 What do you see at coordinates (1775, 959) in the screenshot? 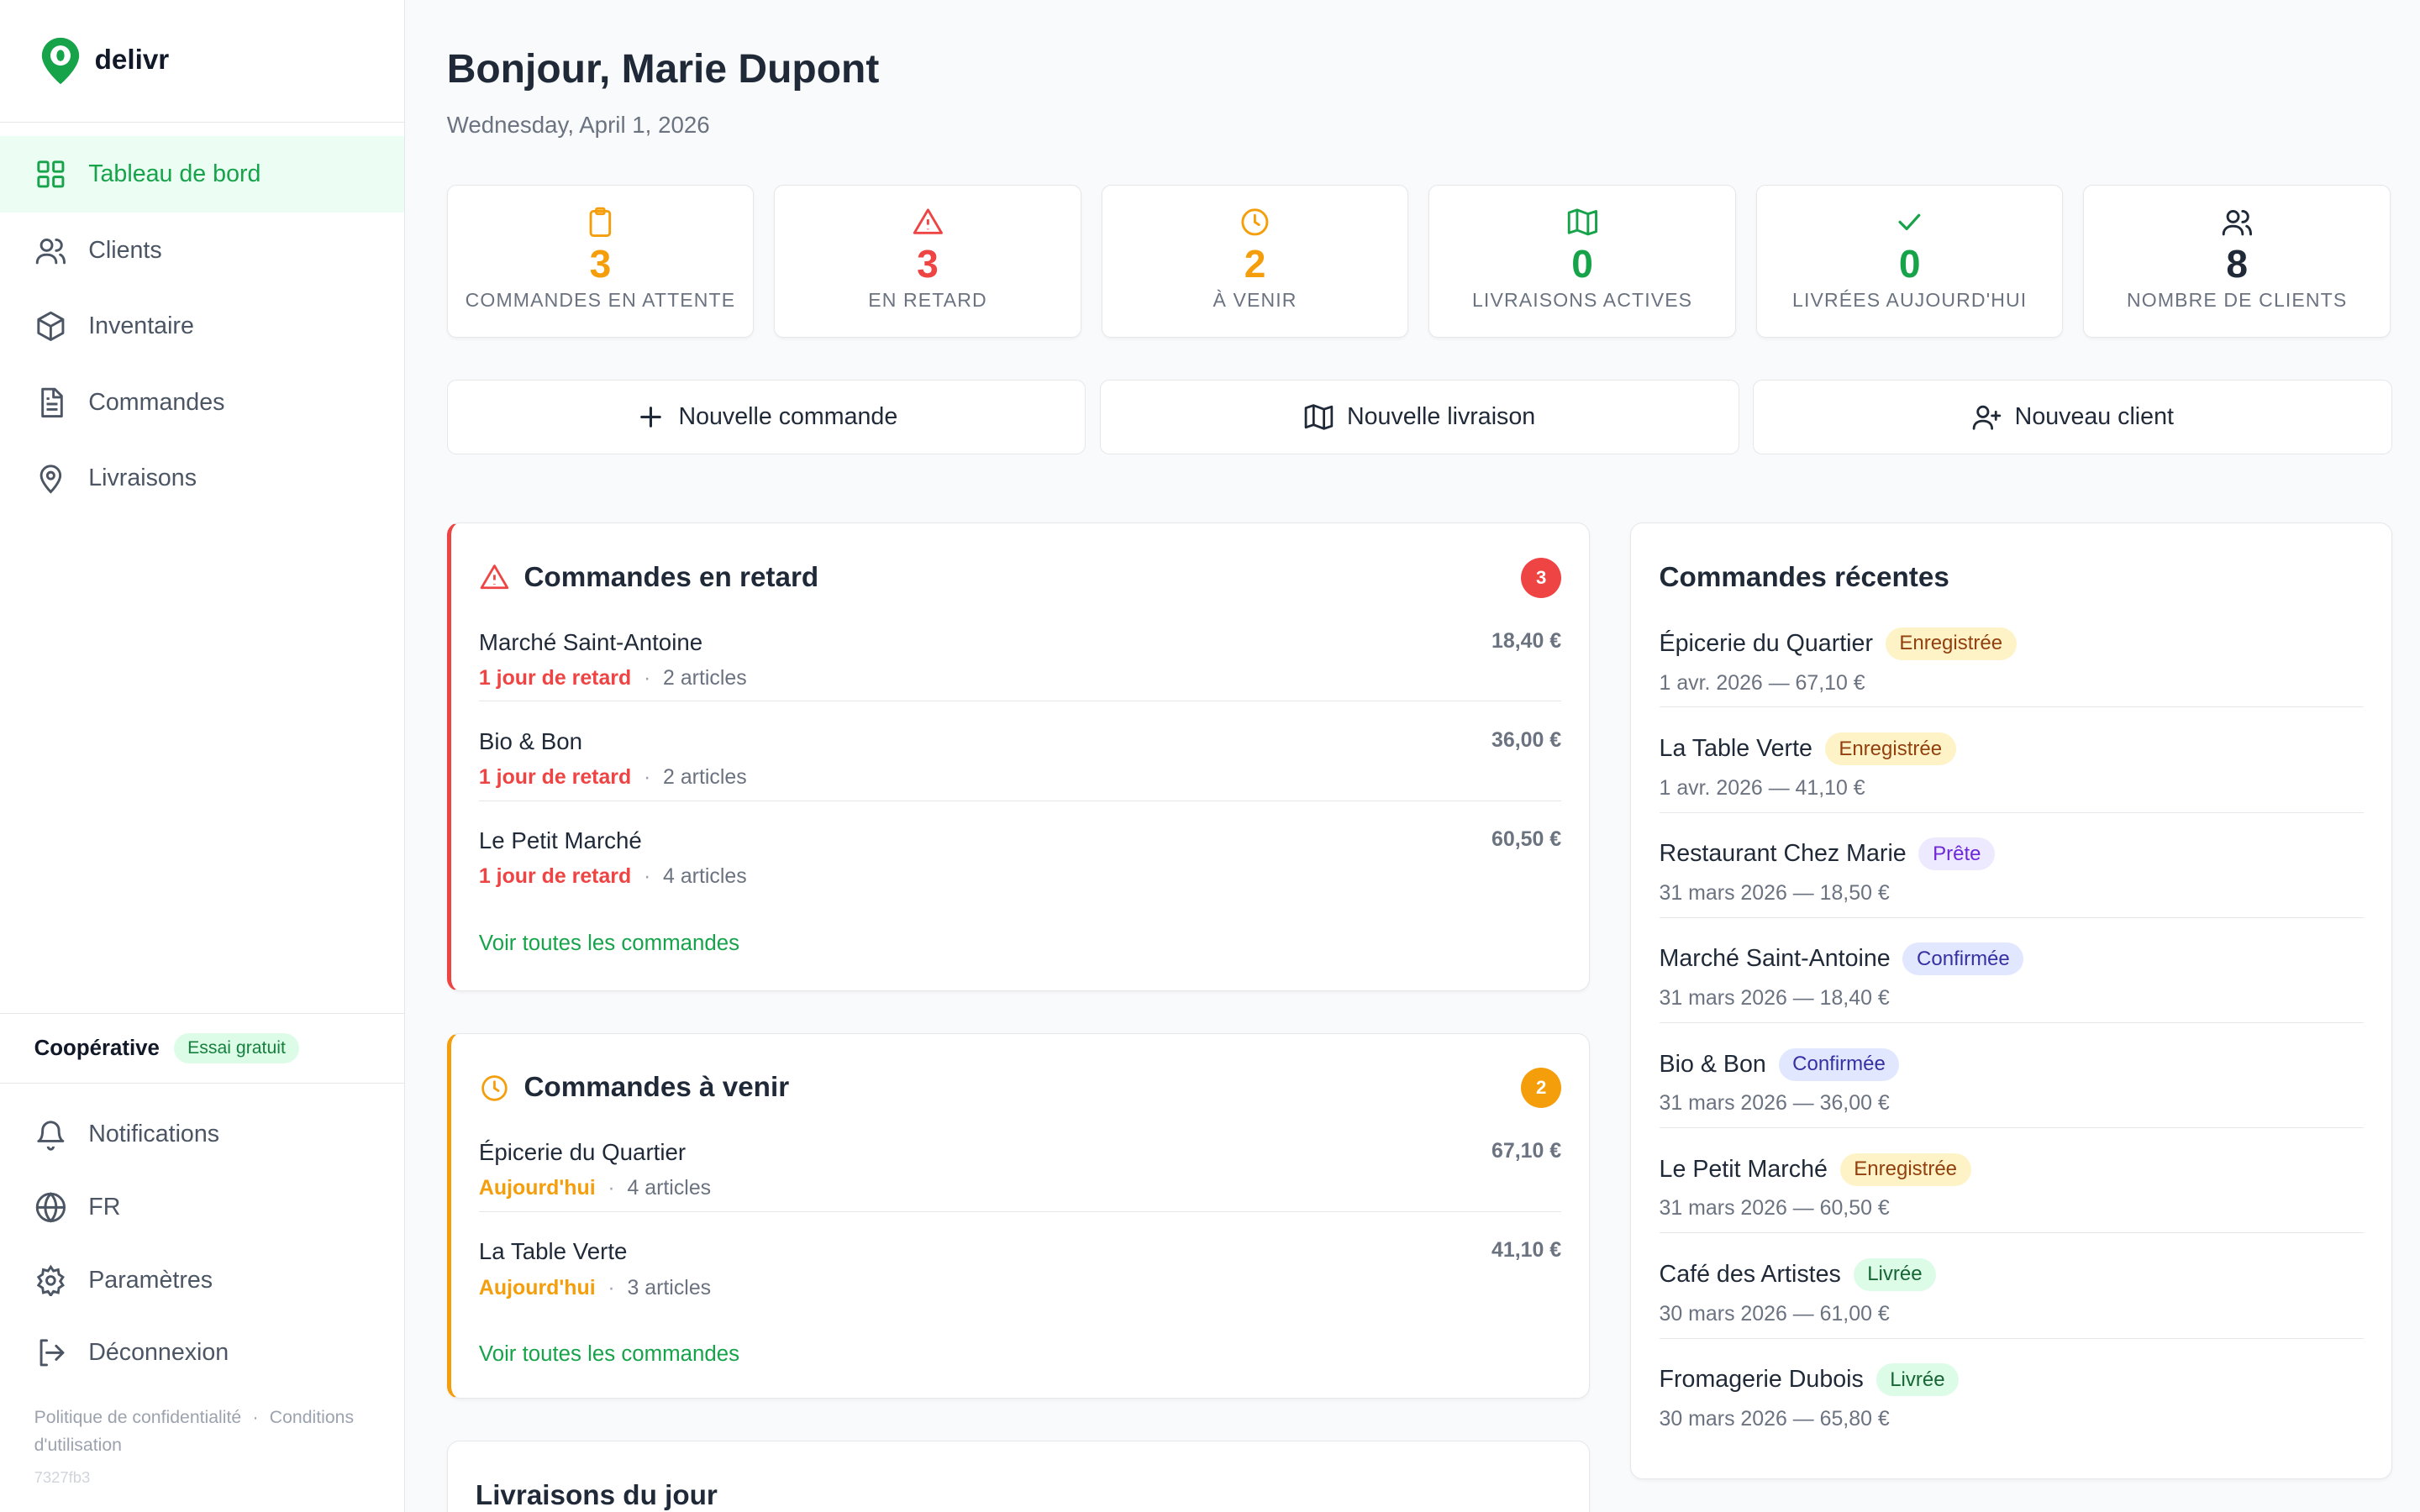
I see `client-name: Marché Saint-Antoine` at bounding box center [1775, 959].